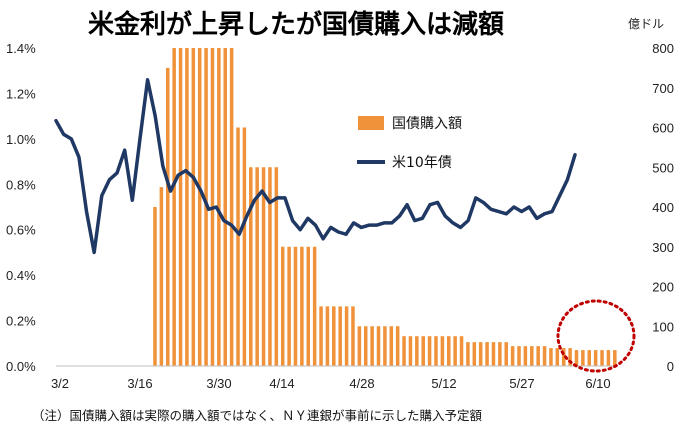 This screenshot has height=434, width=680. Describe the element at coordinates (257, 415) in the screenshot. I see `footnote: （注）国債購入額は実際の購入額ではなく、ＮＹ連銀が事前に示した購入予定額` at that location.